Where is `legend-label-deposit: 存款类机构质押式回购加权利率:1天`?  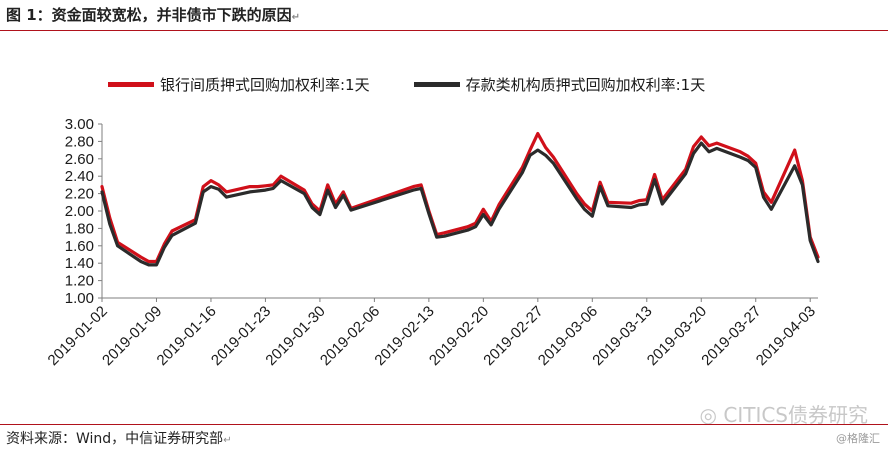 legend-label-deposit: 存款类机构质押式回购加权利率:1天 is located at coordinates (585, 85).